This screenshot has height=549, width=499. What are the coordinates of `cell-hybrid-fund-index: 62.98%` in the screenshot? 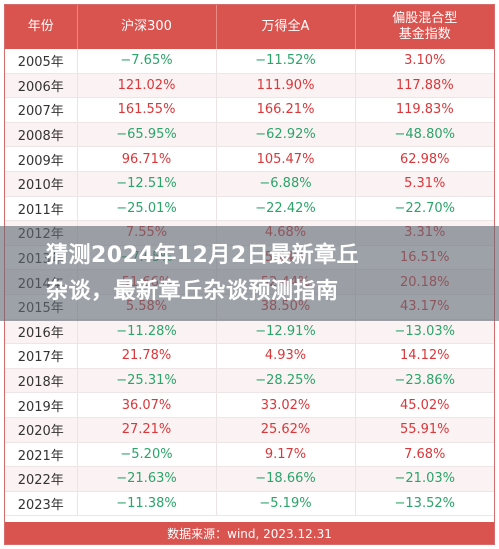 It's located at (424, 159).